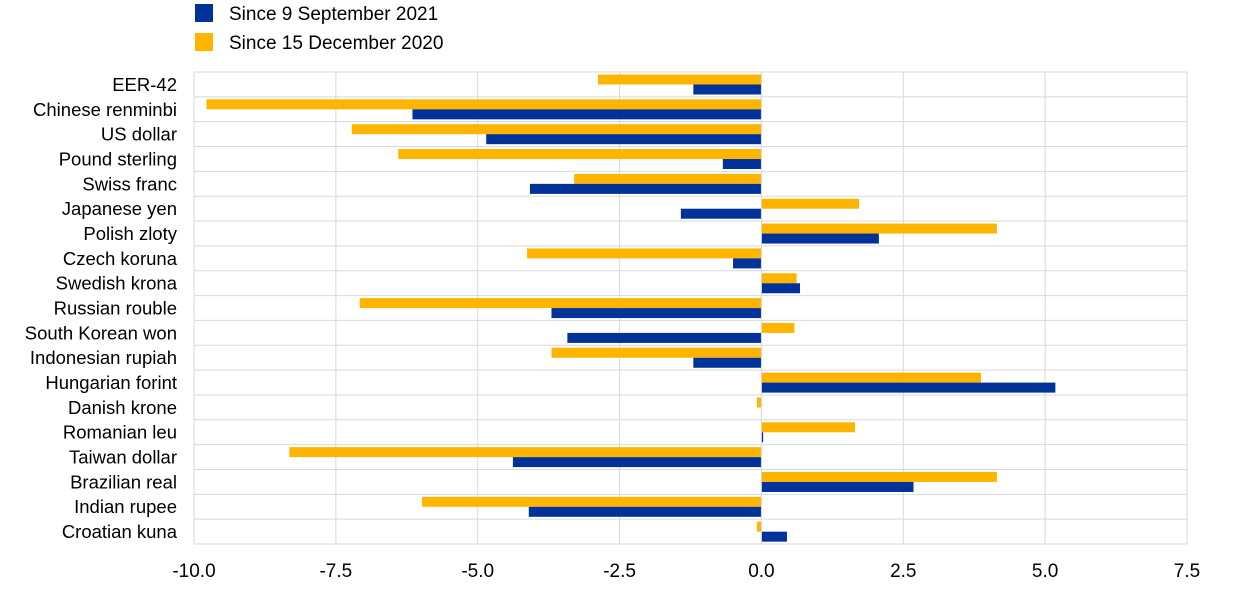 The image size is (1240, 590). I want to click on category-label: Indonesian rupiah, so click(103, 357).